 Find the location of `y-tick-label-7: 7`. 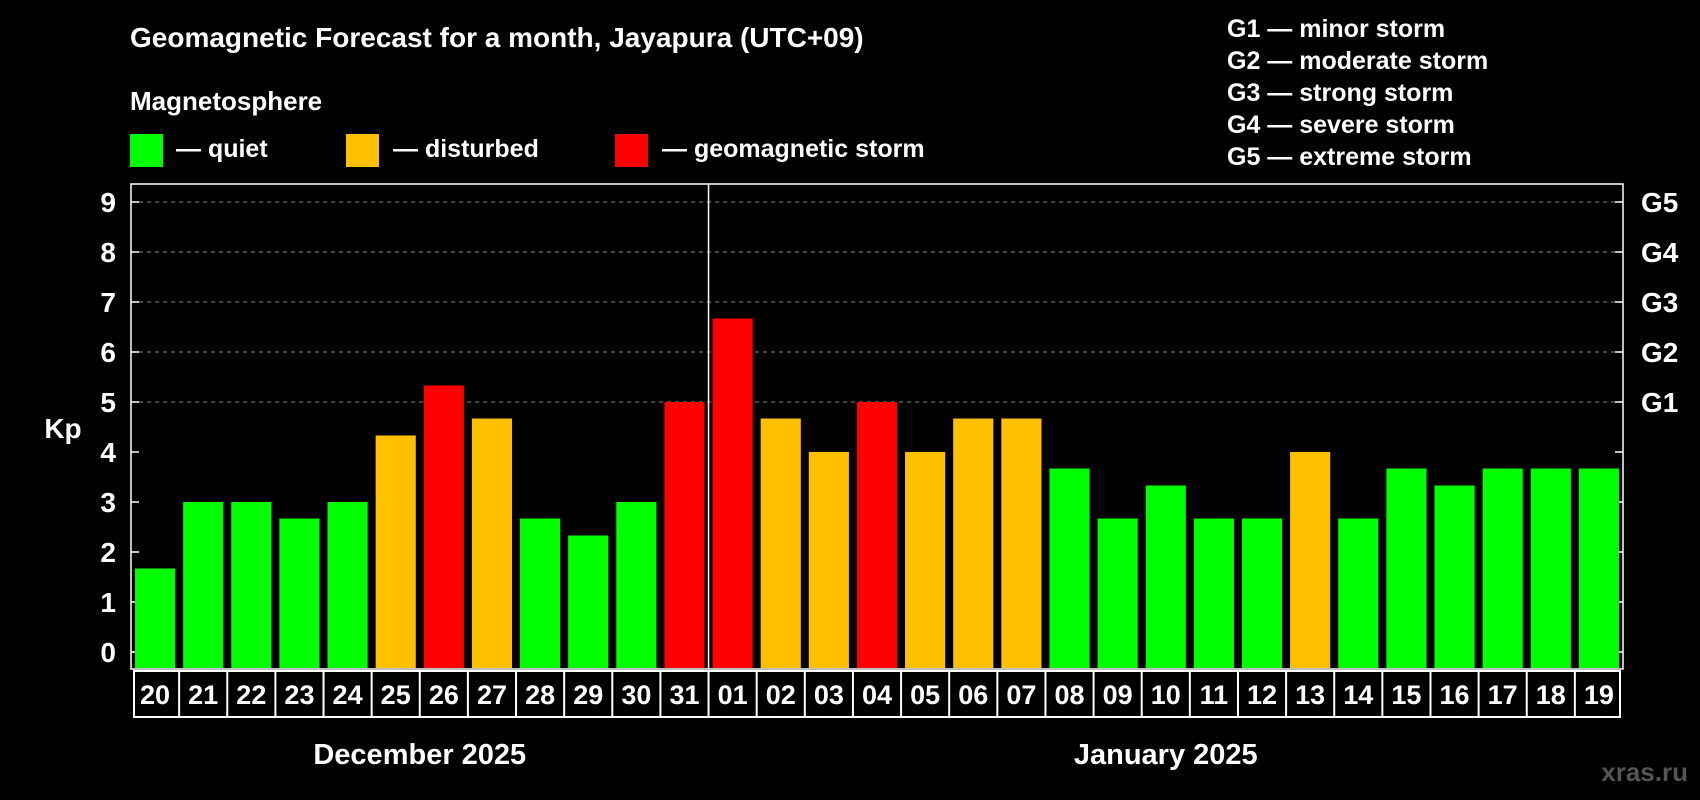

y-tick-label-7: 7 is located at coordinates (108, 302).